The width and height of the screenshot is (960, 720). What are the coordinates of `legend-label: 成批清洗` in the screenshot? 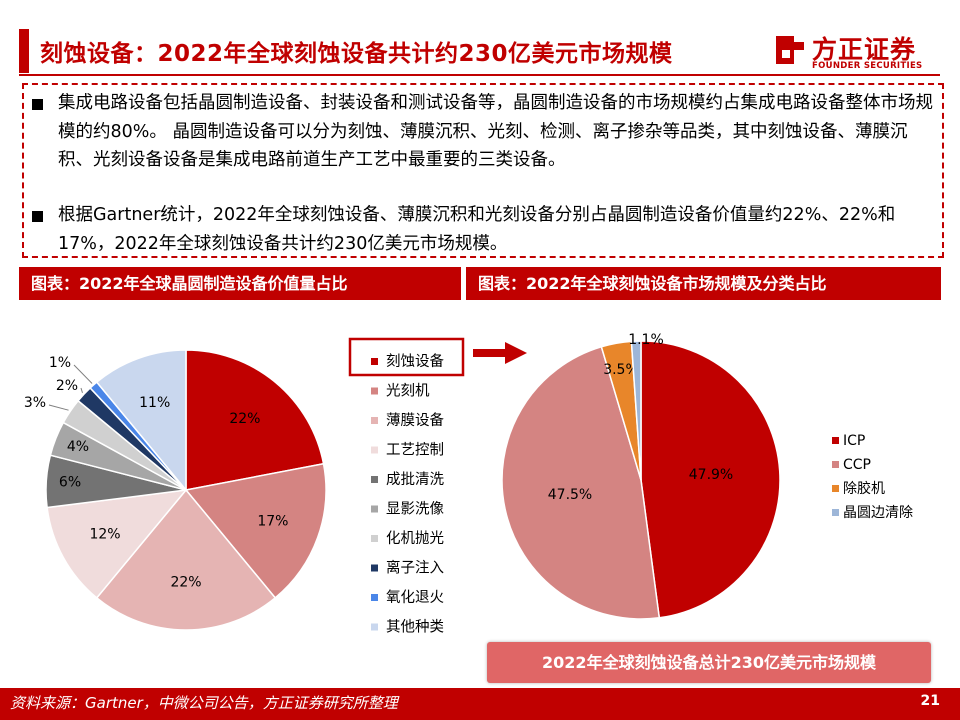 It's located at (415, 479).